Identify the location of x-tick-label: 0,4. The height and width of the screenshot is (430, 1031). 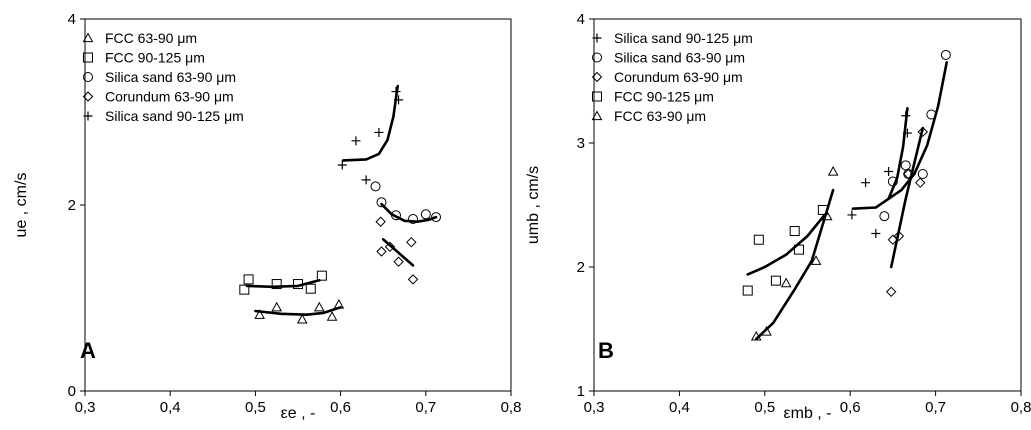
(170, 407).